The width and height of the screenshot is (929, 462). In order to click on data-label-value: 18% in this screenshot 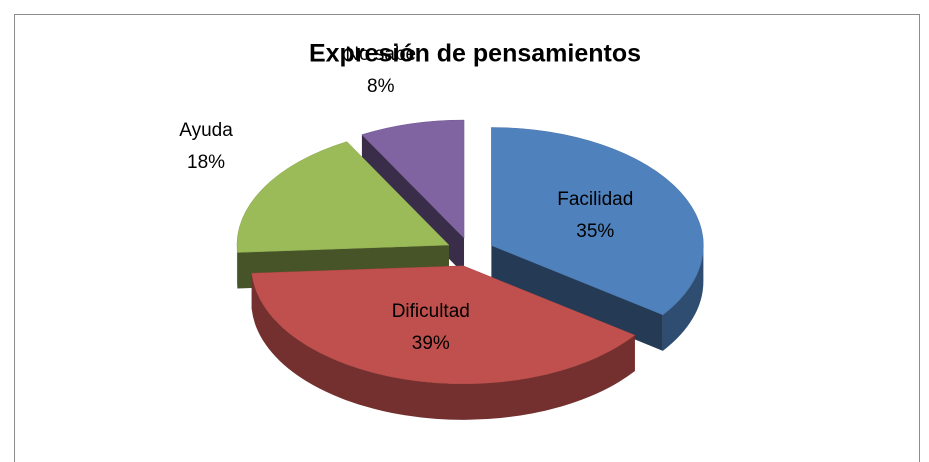, I will do `click(206, 162)`.